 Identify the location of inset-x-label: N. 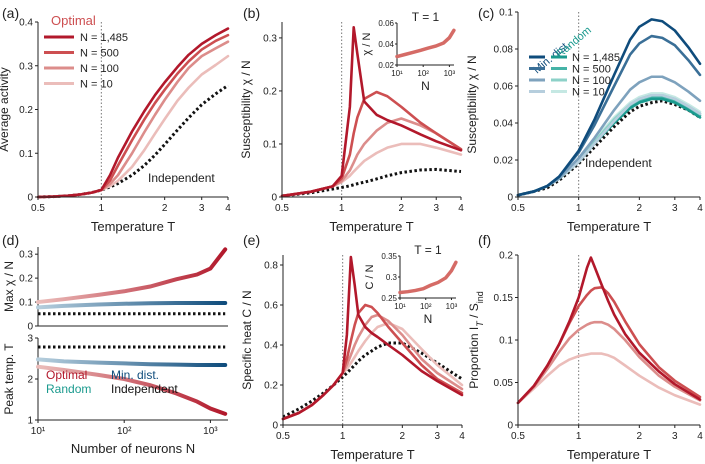
(428, 319).